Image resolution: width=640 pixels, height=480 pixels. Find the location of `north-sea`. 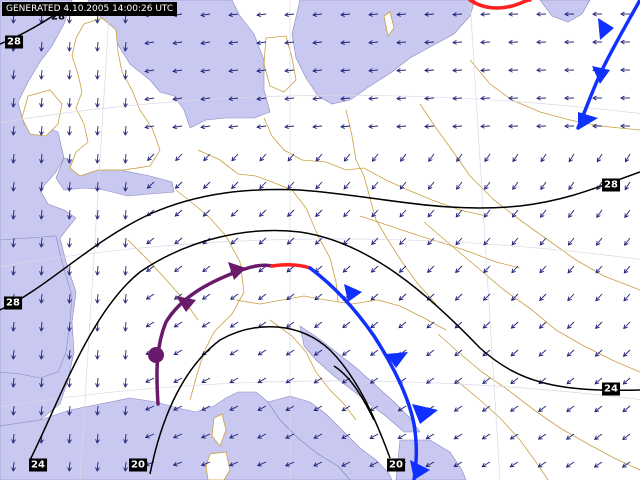

north-sea is located at coordinates (179, 64).